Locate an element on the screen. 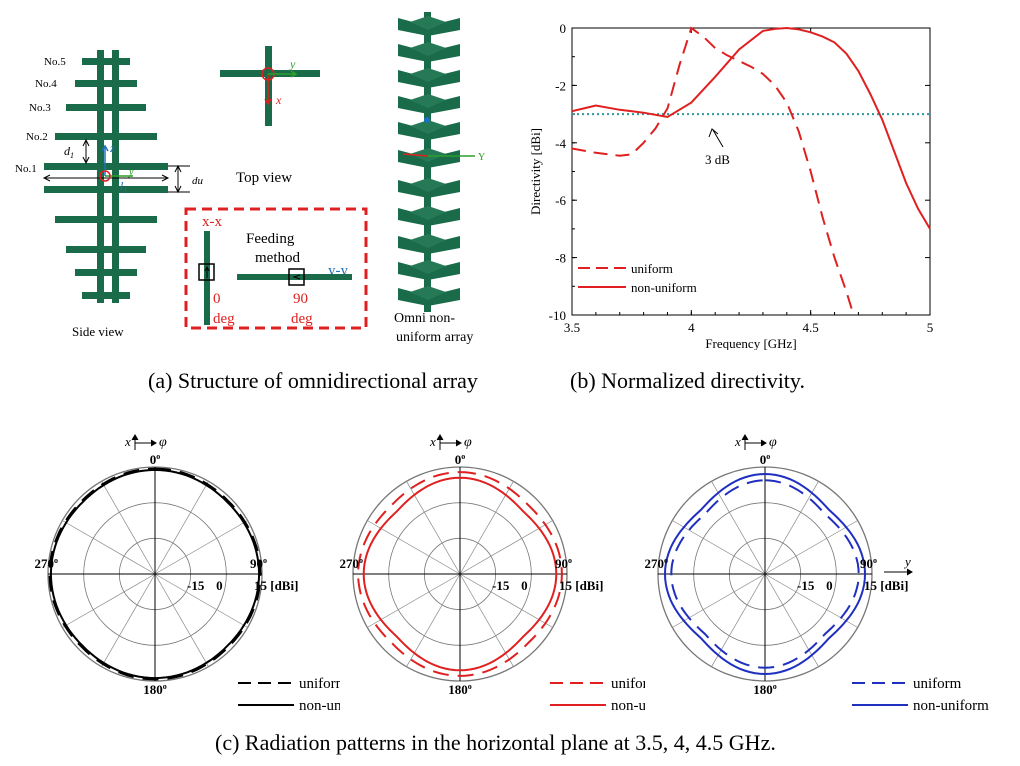 The width and height of the screenshot is (1020, 766). polar-axis-y-head is located at coordinates (909, 572).